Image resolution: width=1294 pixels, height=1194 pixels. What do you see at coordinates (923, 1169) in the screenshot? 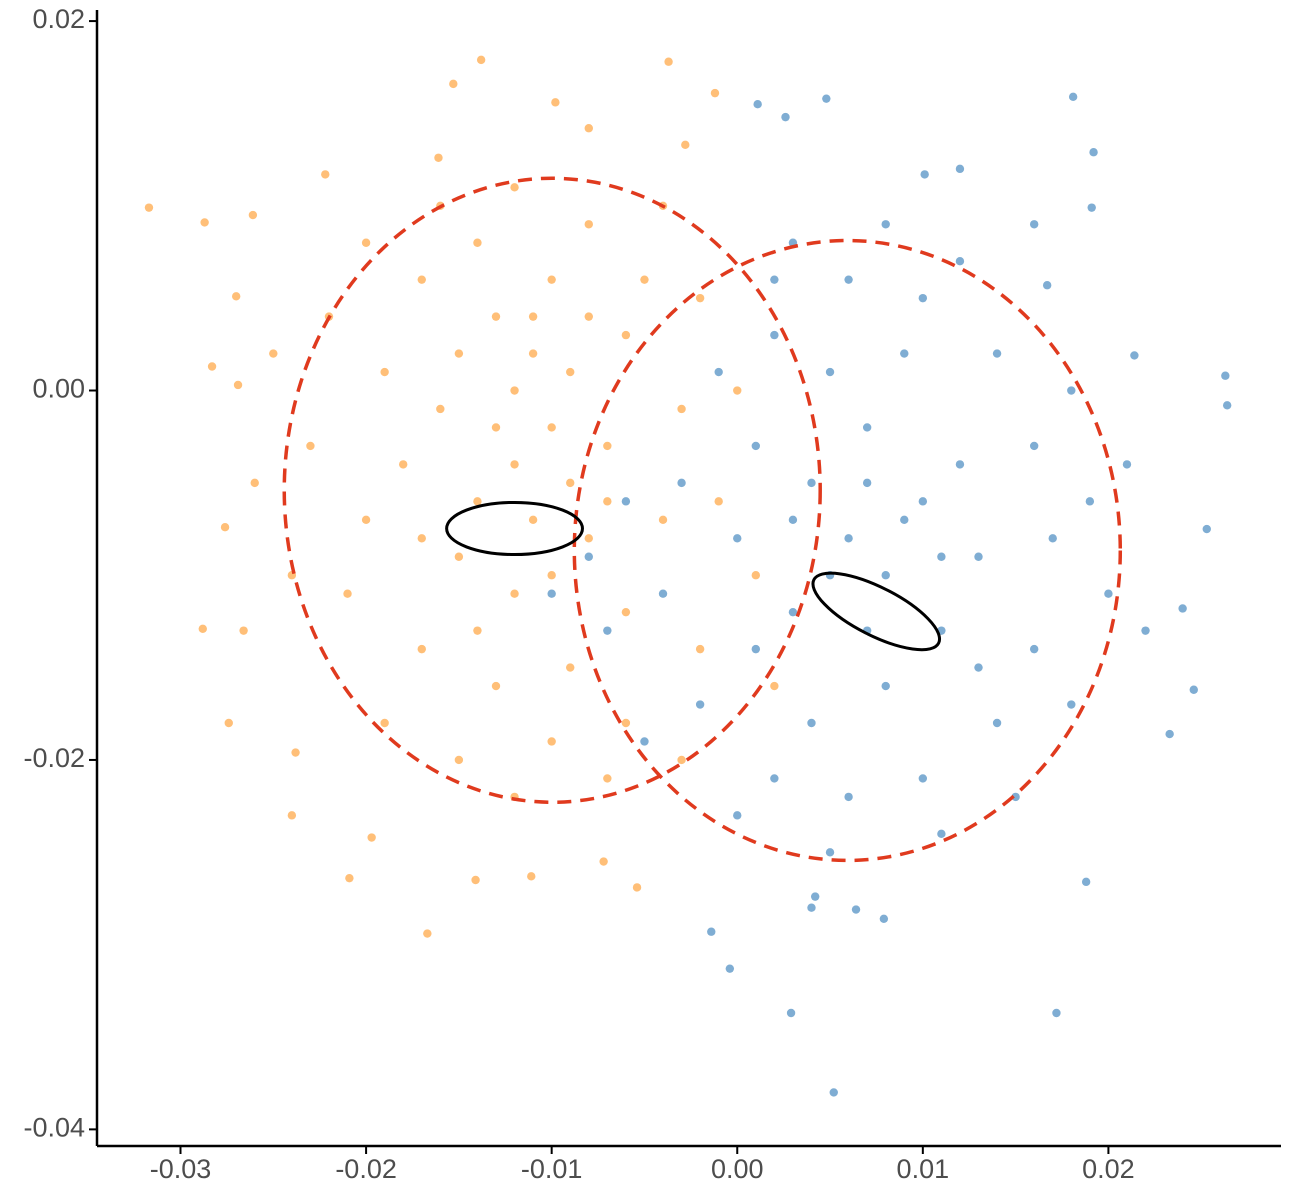
I see `x-tick-label: 0.01` at bounding box center [923, 1169].